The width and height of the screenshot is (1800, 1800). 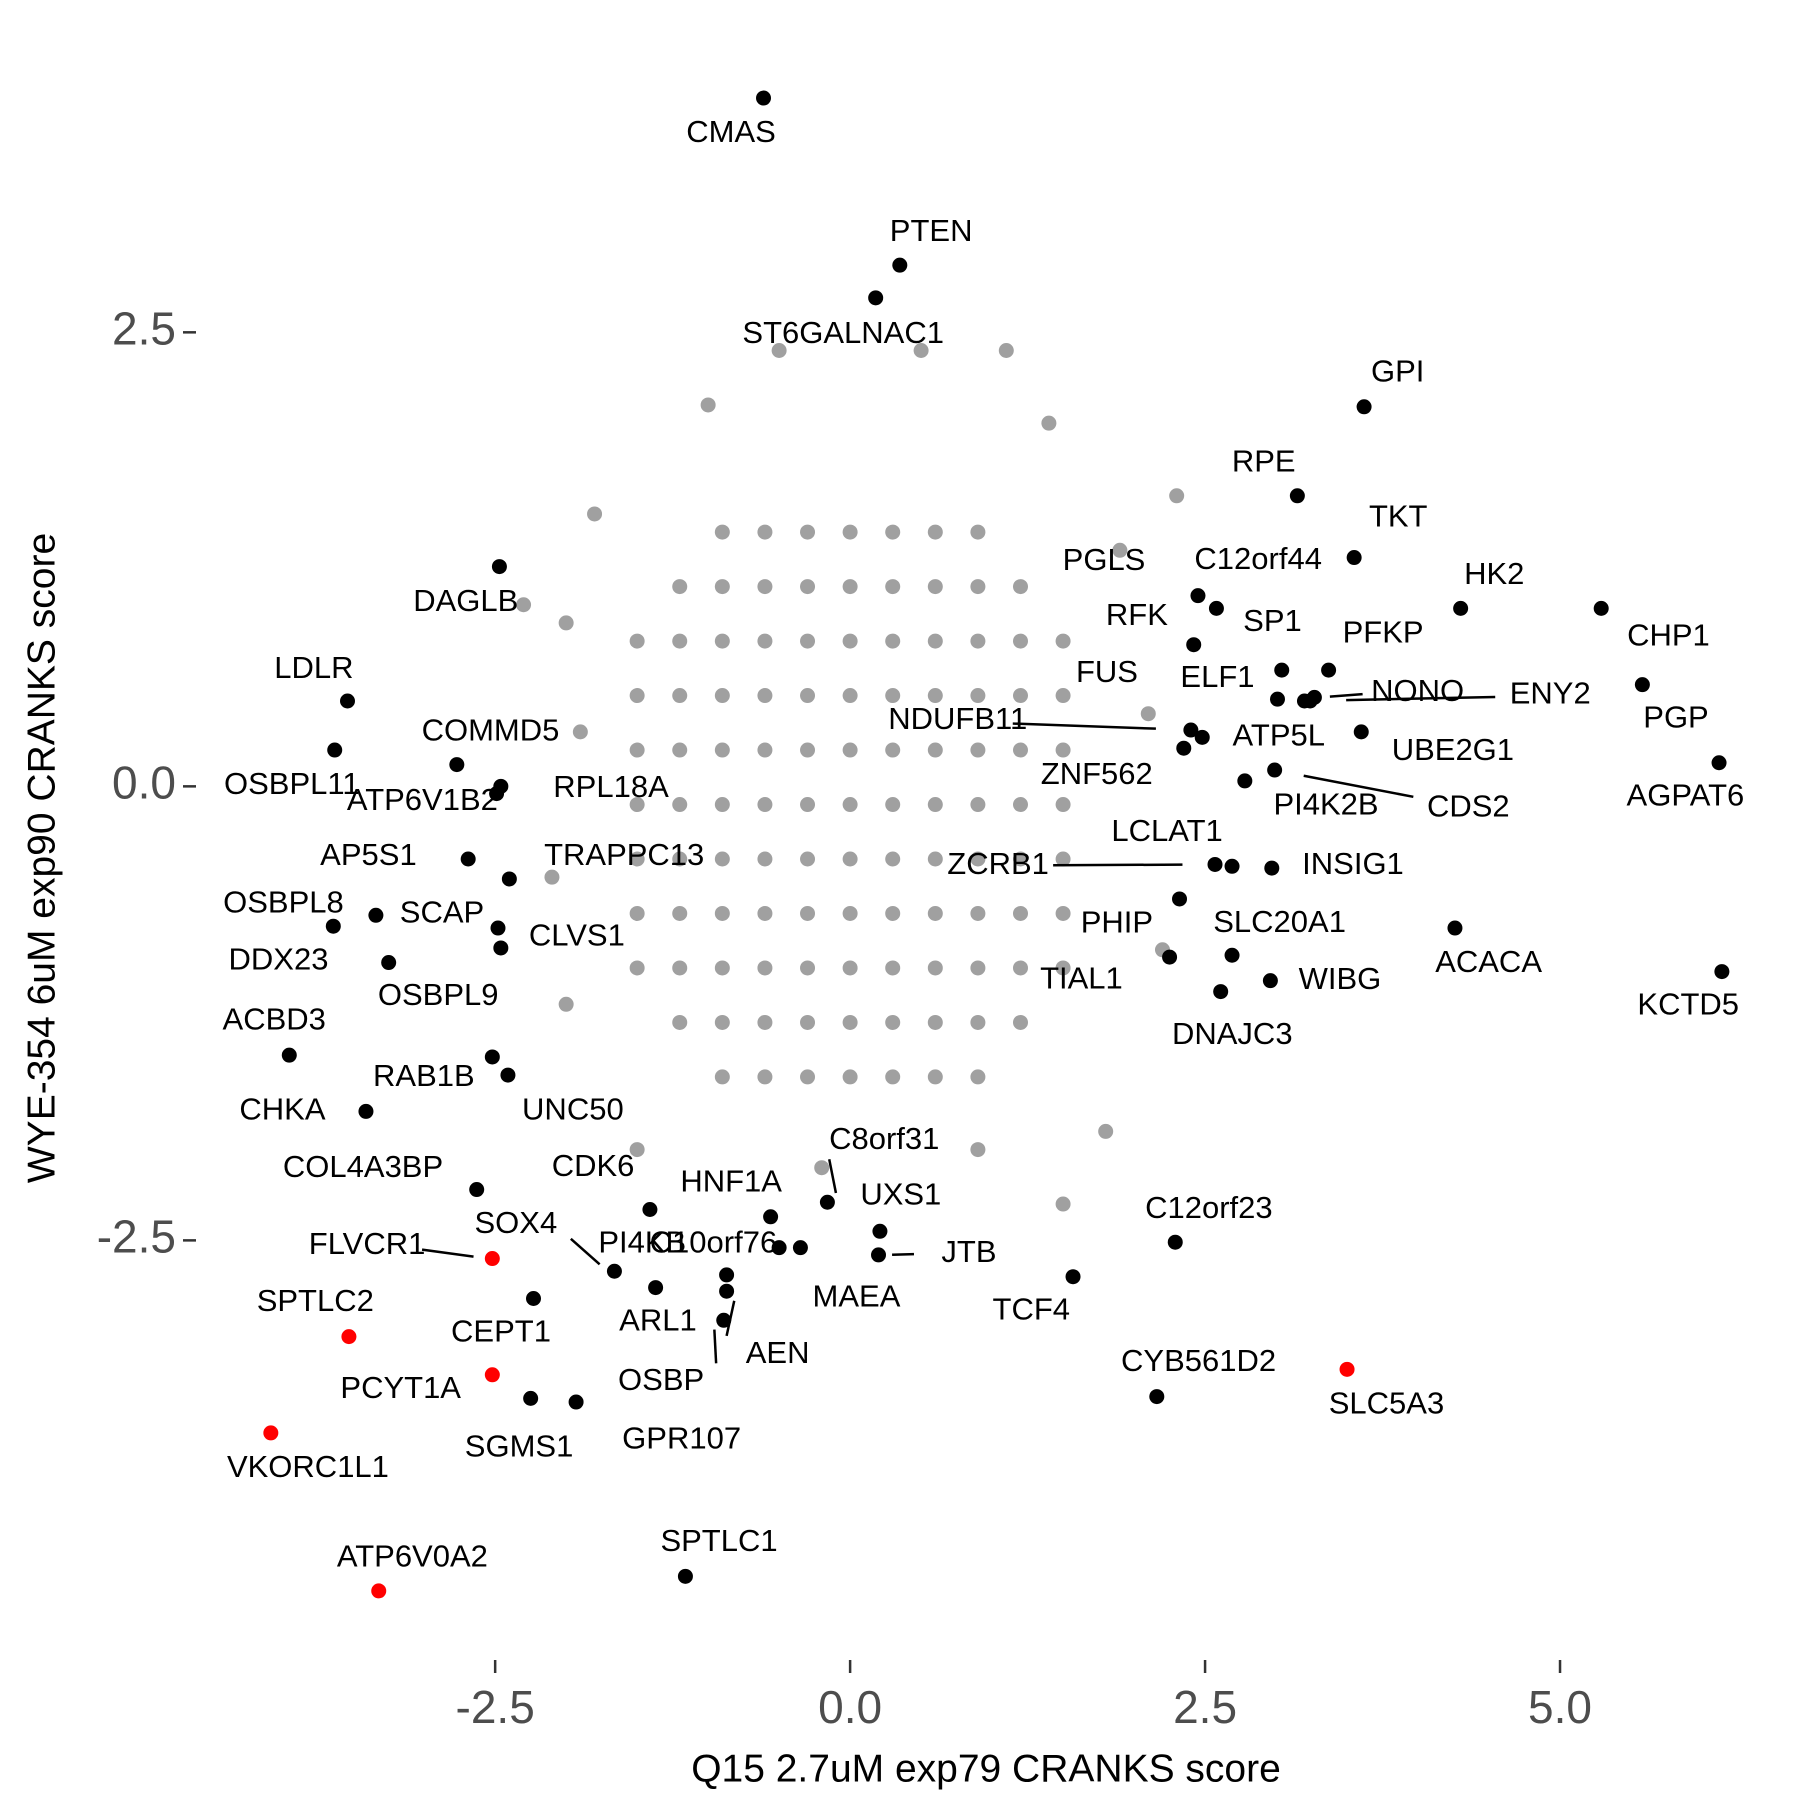 I want to click on point-label: ARL1, so click(x=658, y=1320).